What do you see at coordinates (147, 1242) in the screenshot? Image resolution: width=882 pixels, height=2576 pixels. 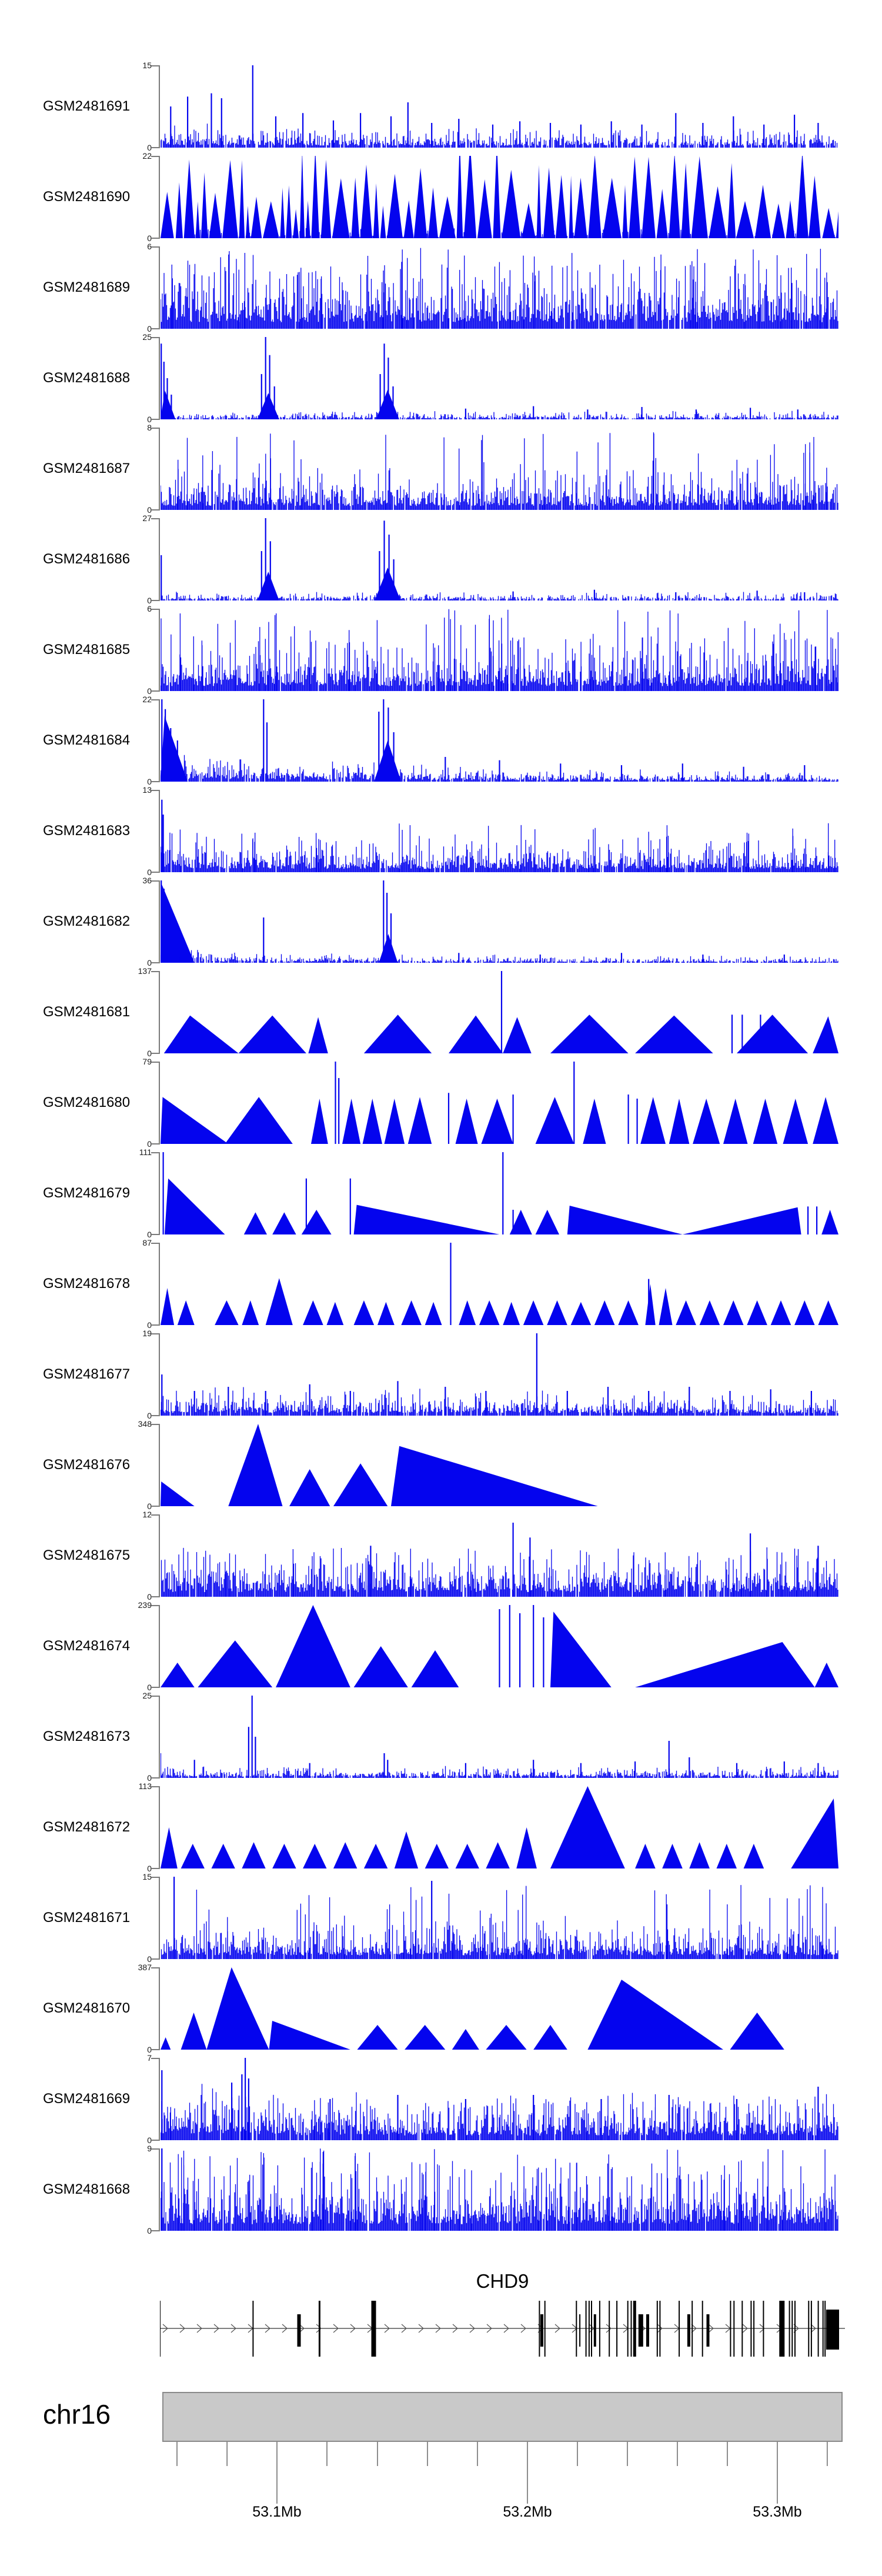 I see `y-axis-max-label: 87` at bounding box center [147, 1242].